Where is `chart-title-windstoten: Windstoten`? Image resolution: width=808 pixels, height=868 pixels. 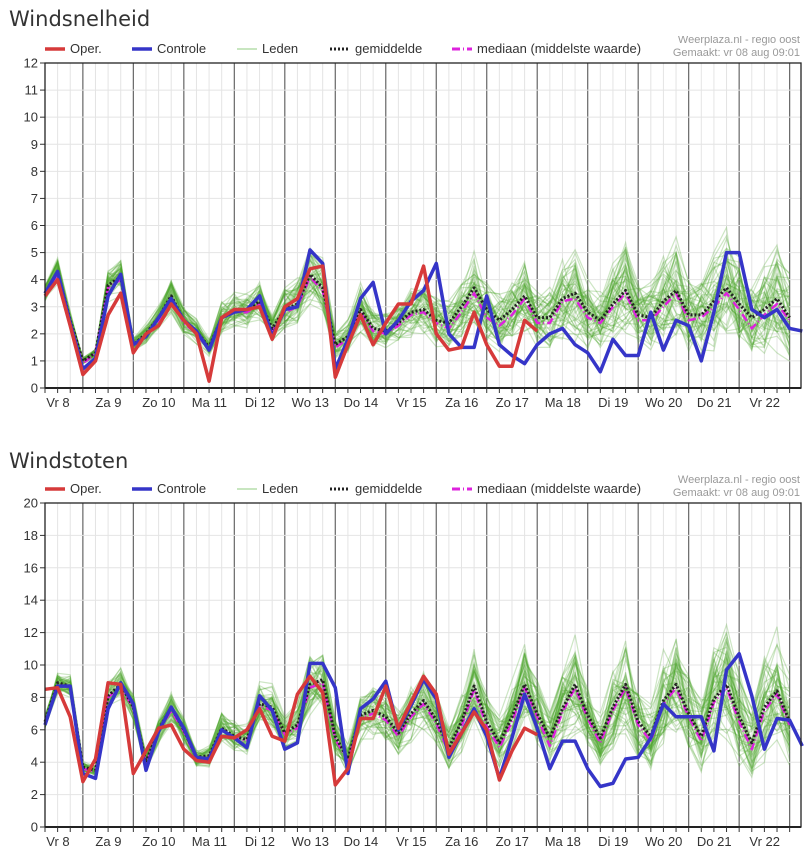
chart-title-windstoten: Windstoten is located at coordinates (69, 461).